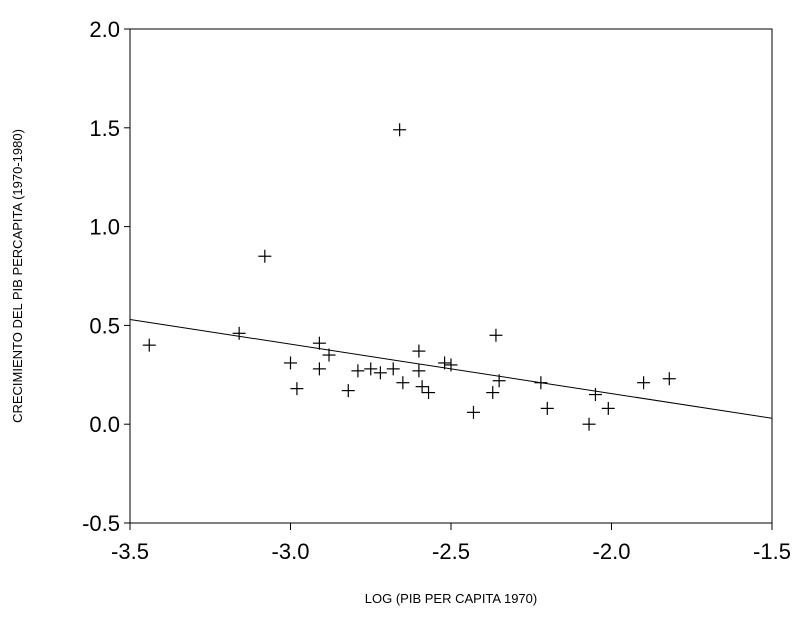 The height and width of the screenshot is (635, 796). Describe the element at coordinates (104, 29) in the screenshot. I see `y-tick-label: 2.0` at that location.